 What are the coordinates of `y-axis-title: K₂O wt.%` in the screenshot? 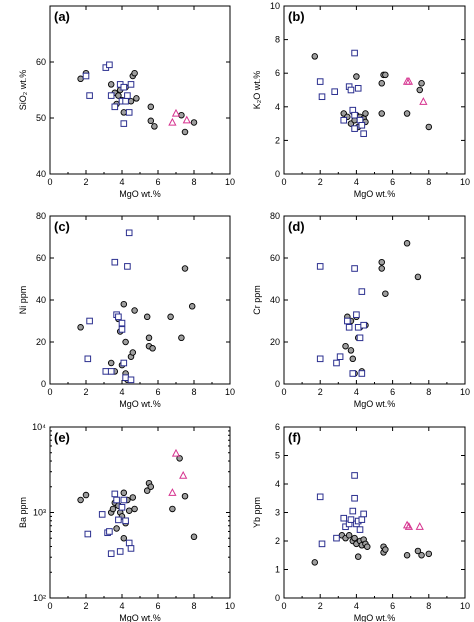 It's located at (257, 90).